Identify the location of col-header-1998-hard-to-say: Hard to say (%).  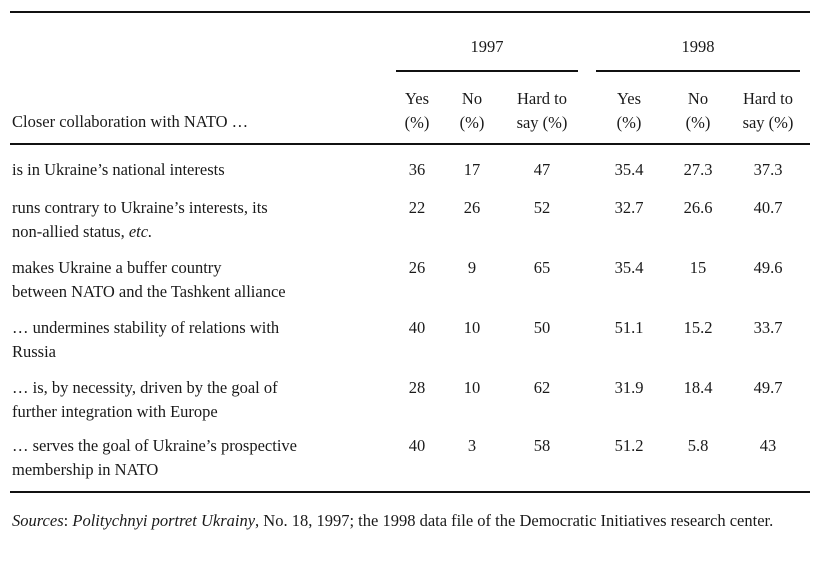
(768, 110).